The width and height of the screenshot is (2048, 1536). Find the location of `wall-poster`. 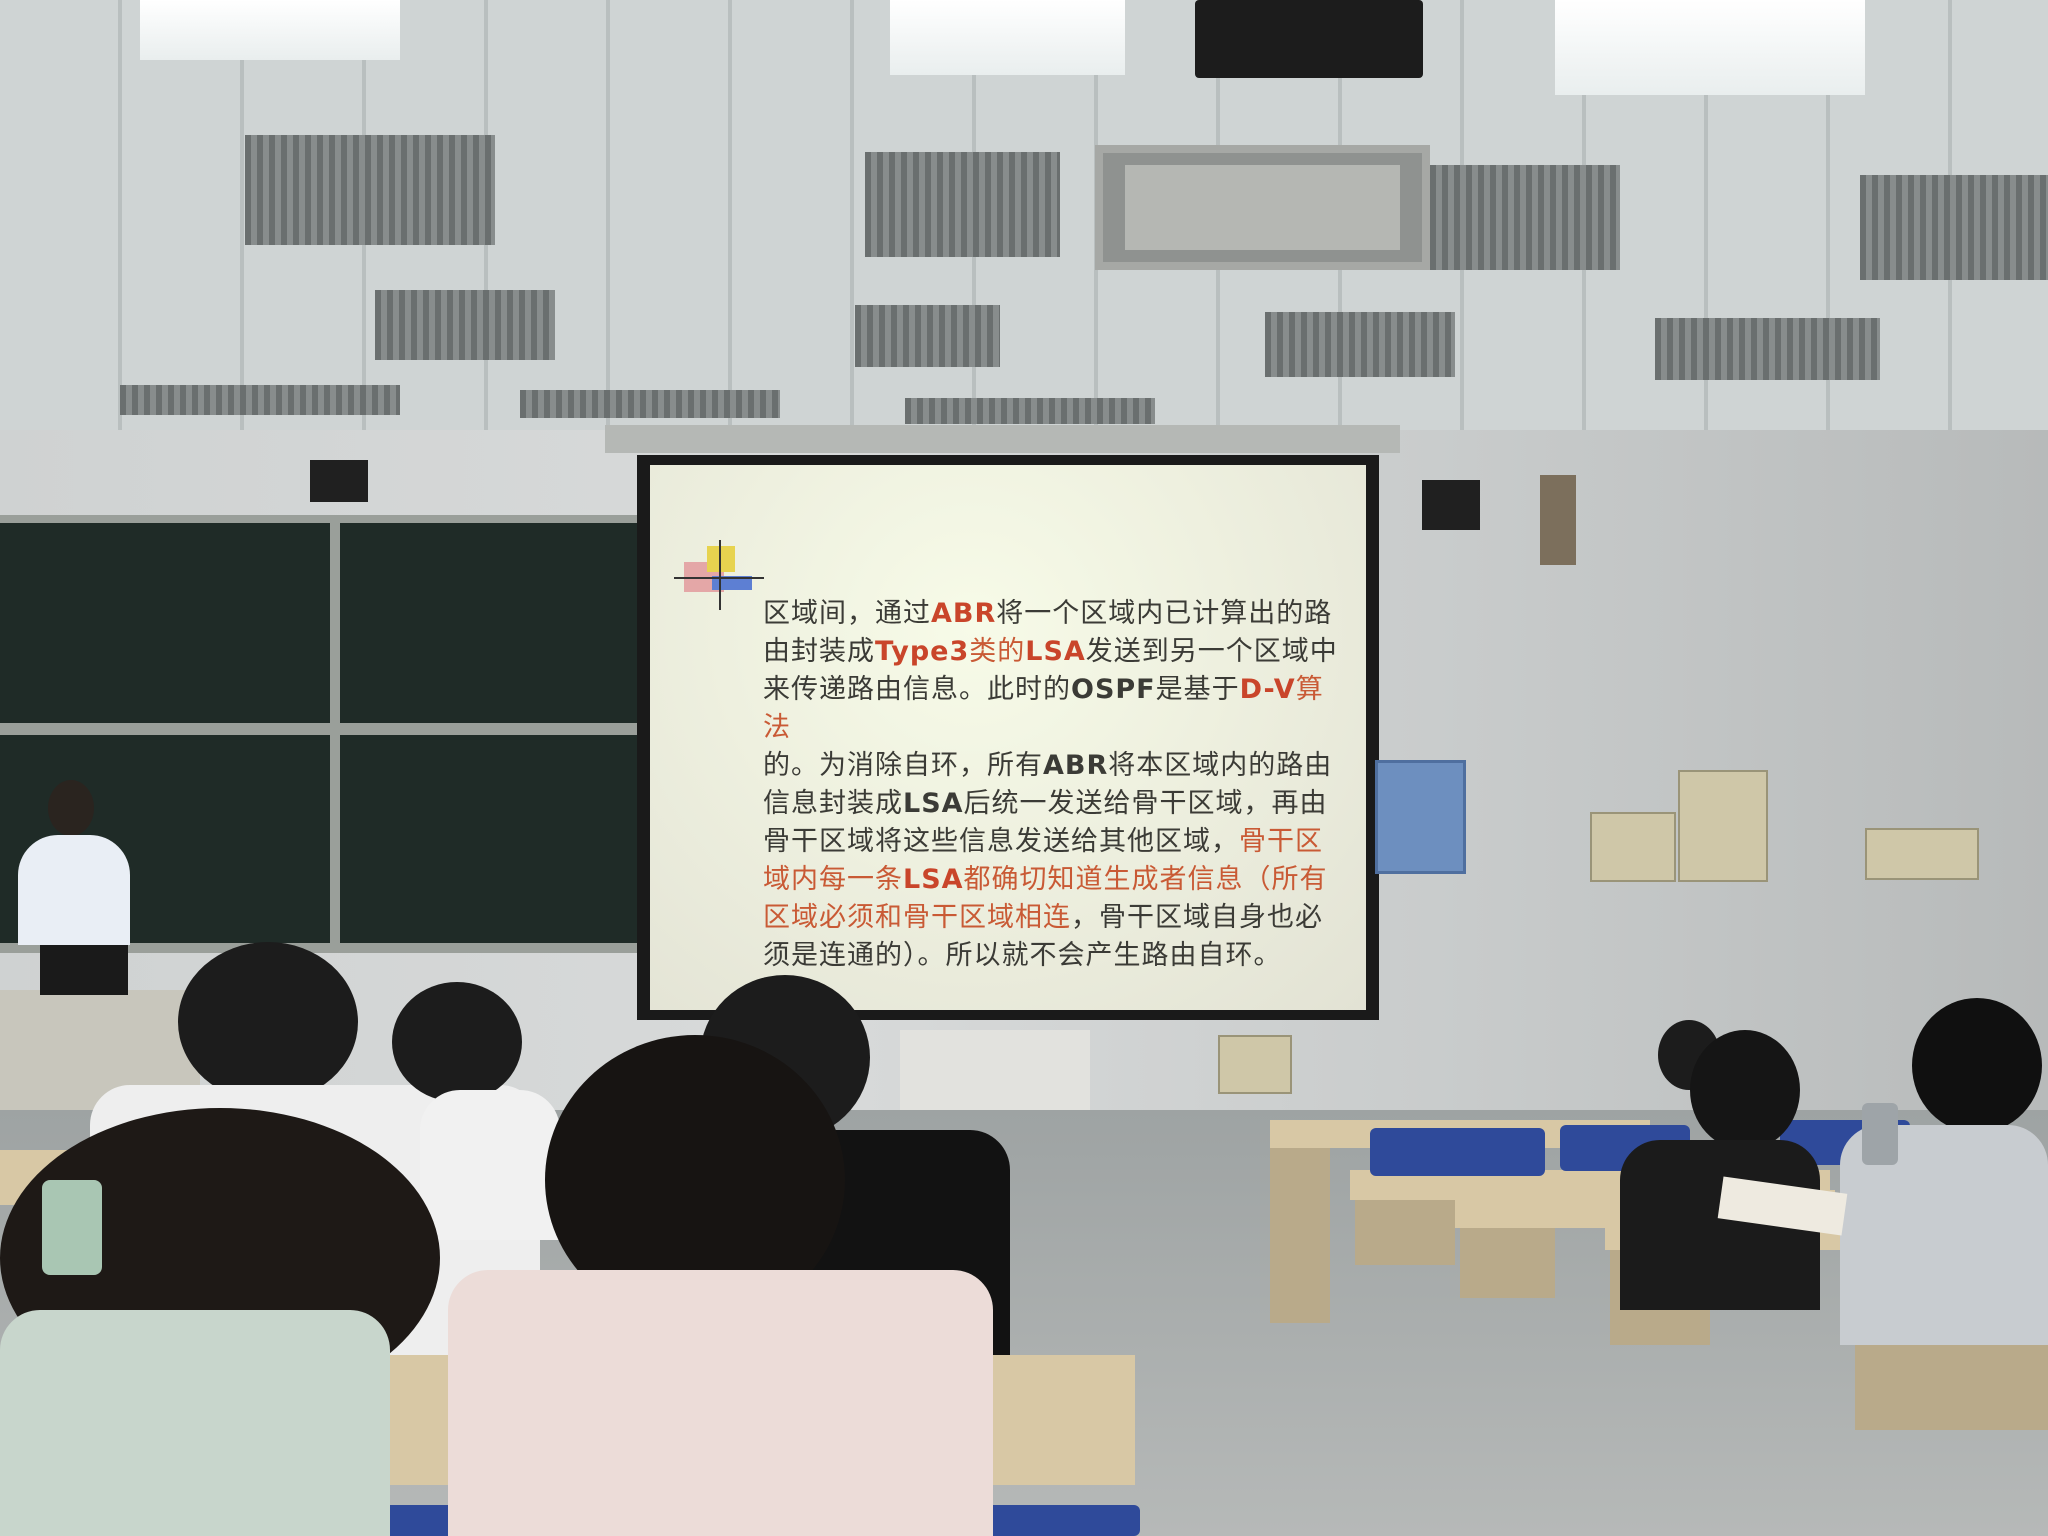

wall-poster is located at coordinates (1420, 817).